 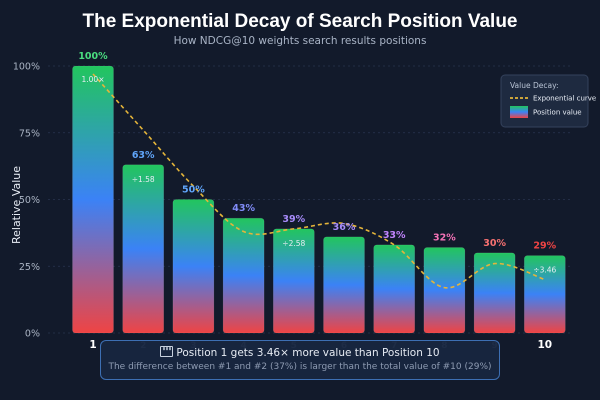 What do you see at coordinates (32, 334) in the screenshot?
I see `y-tick-label: 0%` at bounding box center [32, 334].